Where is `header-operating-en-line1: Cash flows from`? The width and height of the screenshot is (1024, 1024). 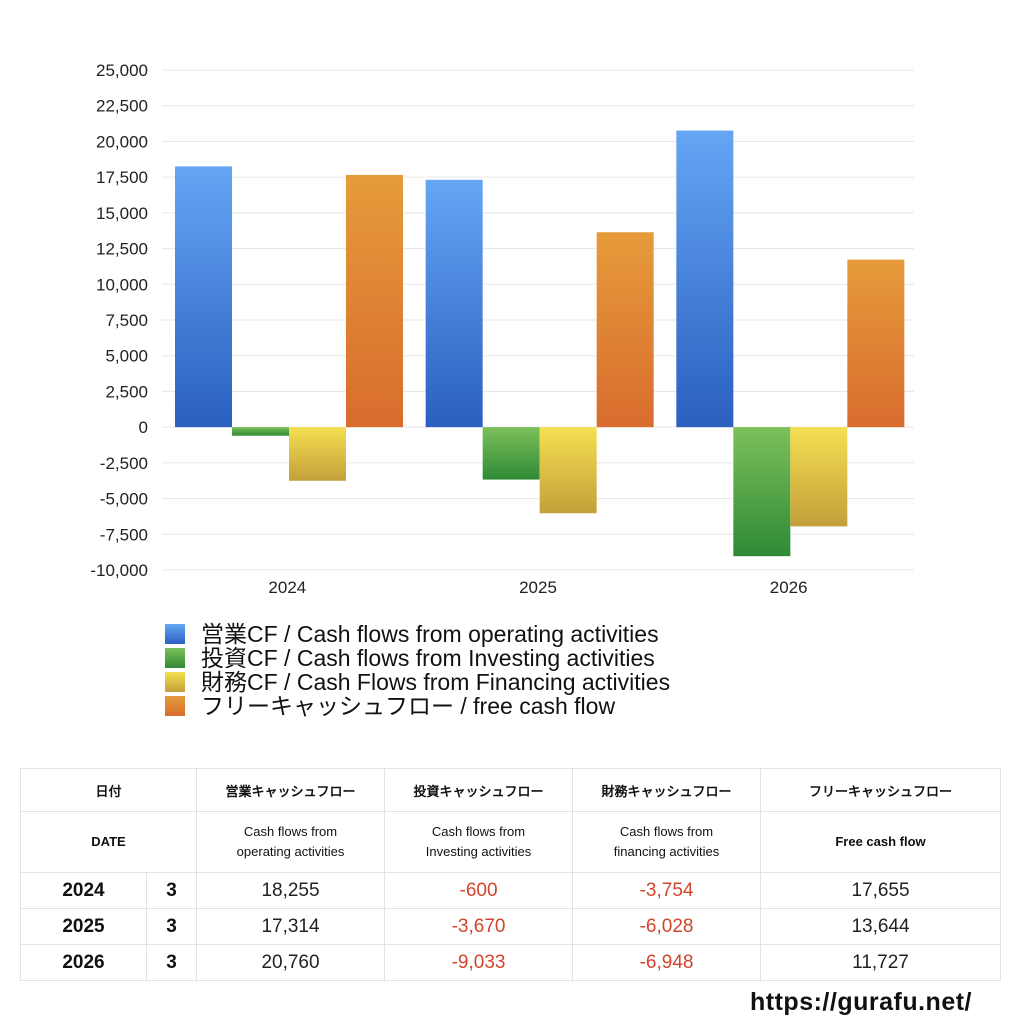 header-operating-en-line1: Cash flows from is located at coordinates (290, 831).